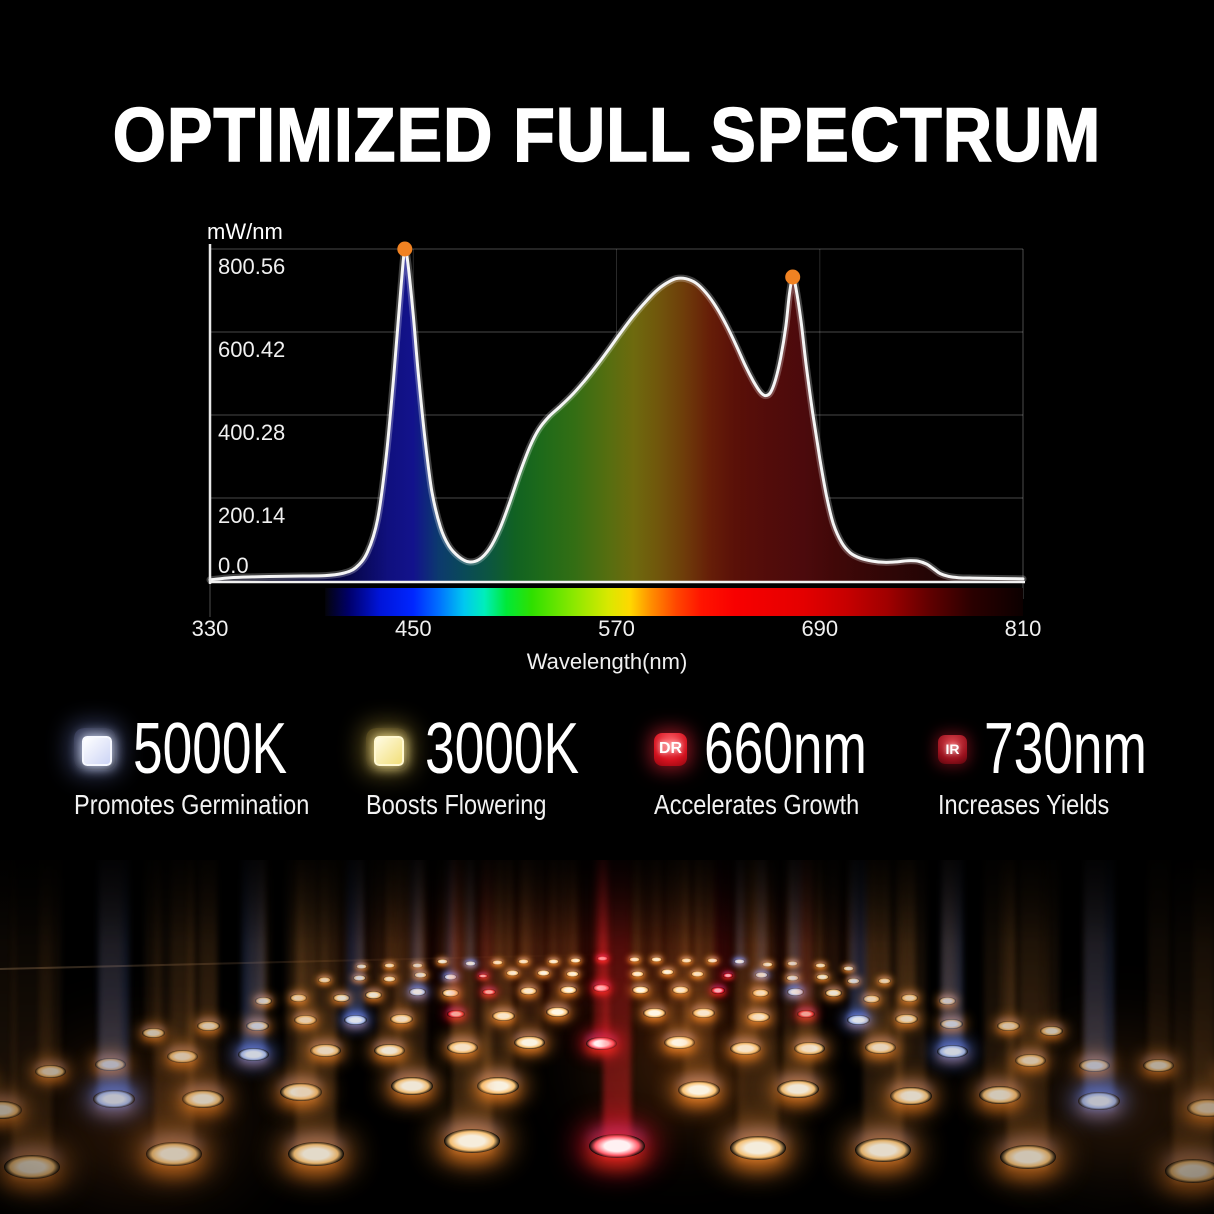 Image resolution: width=1214 pixels, height=1214 pixels. I want to click on feature-5000k-value: 5000K, so click(210, 749).